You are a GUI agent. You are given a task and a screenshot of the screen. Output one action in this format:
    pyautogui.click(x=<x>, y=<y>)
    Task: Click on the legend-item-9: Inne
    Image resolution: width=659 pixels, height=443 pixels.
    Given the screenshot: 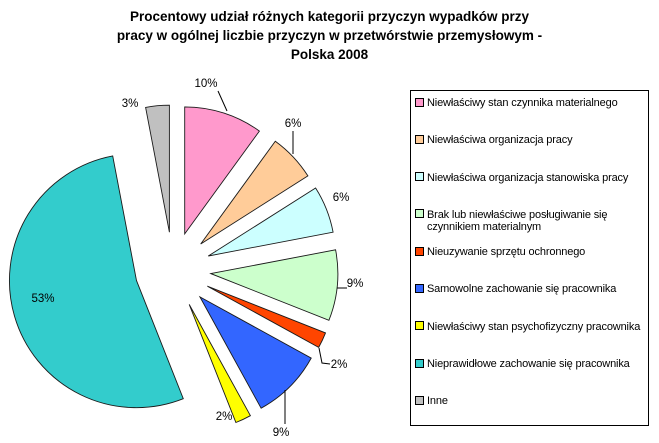 What is the action you would take?
    pyautogui.click(x=531, y=413)
    